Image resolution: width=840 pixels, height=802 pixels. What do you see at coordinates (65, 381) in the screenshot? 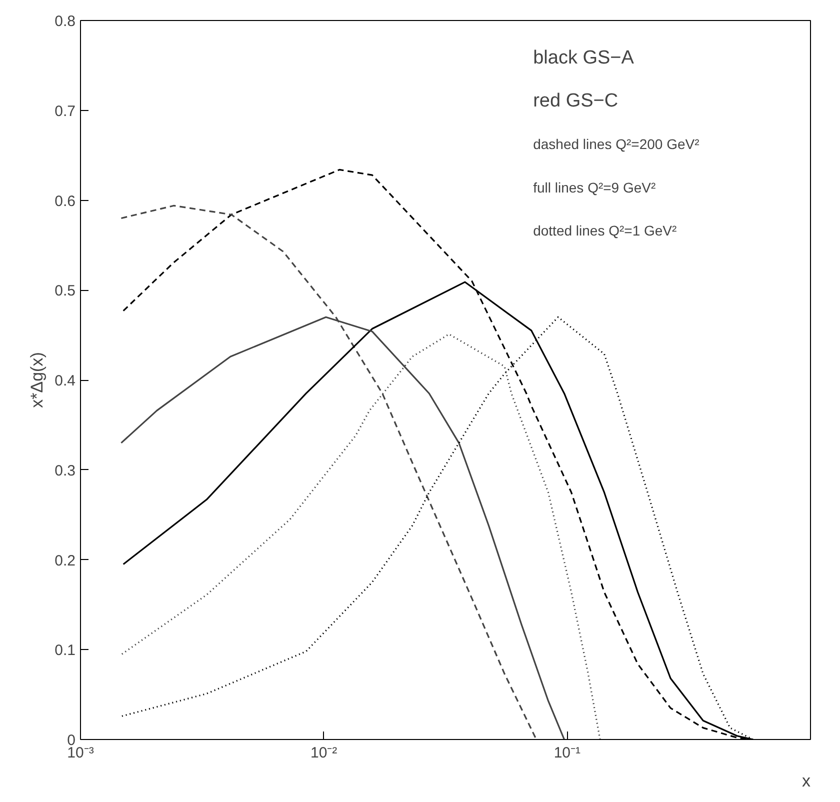
I see `y-tick-label: 0.4` at bounding box center [65, 381].